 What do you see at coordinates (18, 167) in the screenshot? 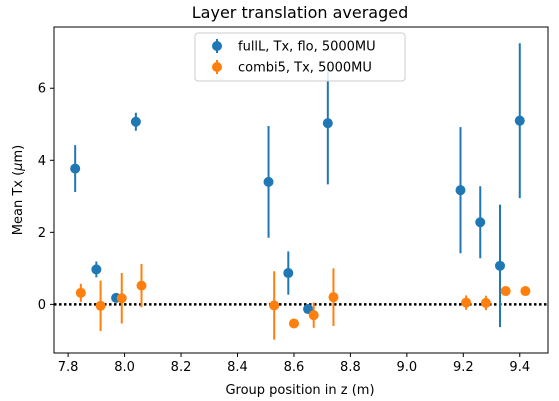
I see `y-axis-label-mu: μ` at bounding box center [18, 167].